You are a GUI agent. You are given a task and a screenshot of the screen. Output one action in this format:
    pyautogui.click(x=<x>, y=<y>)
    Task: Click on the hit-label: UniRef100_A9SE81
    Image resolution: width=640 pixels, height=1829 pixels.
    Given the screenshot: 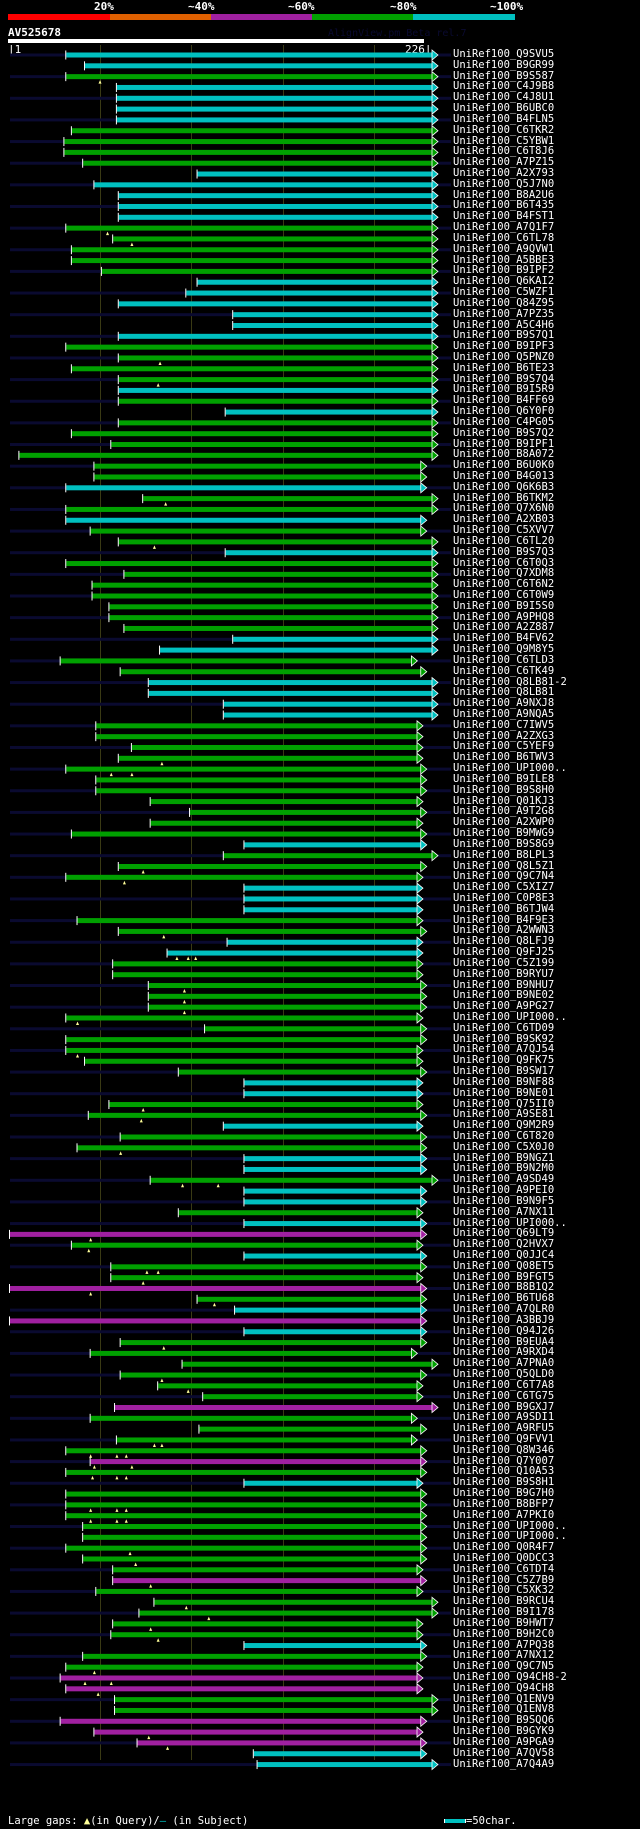 What is the action you would take?
    pyautogui.click(x=504, y=1114)
    